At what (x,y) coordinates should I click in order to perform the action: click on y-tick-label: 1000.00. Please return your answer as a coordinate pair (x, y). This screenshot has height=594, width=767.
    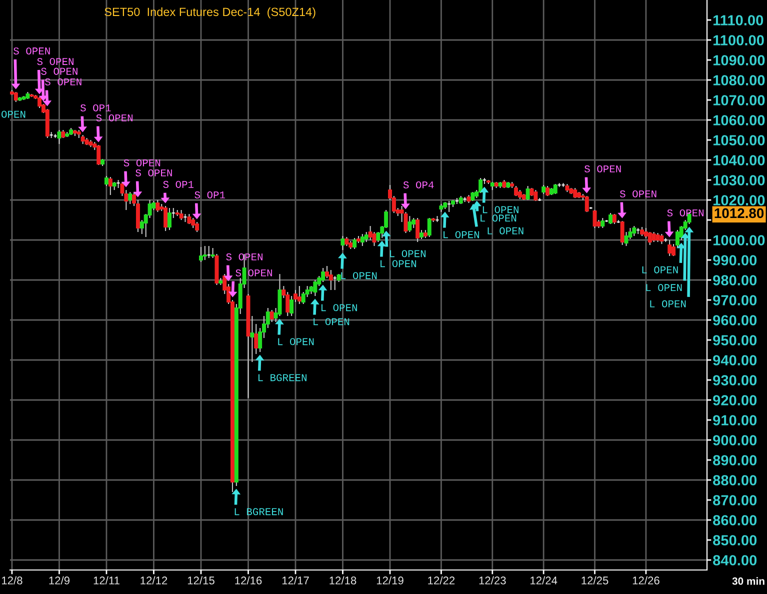
    Looking at the image, I should click on (739, 240).